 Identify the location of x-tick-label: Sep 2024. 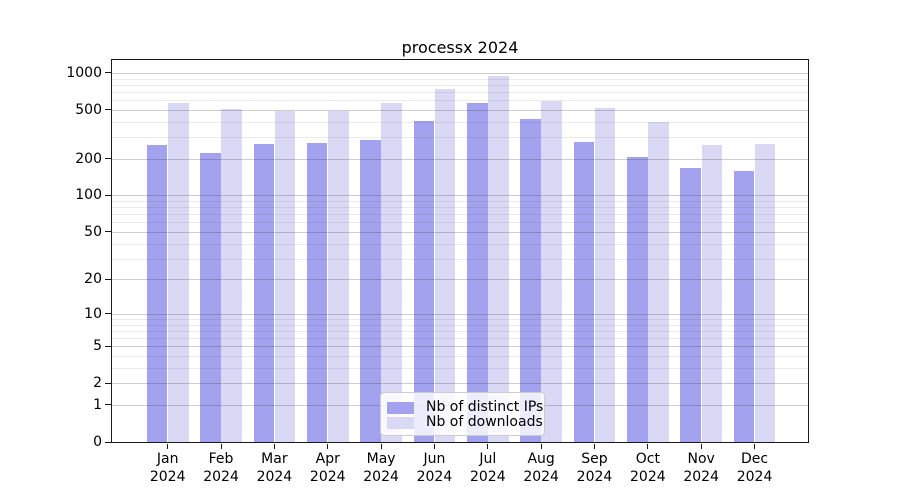
(595, 468).